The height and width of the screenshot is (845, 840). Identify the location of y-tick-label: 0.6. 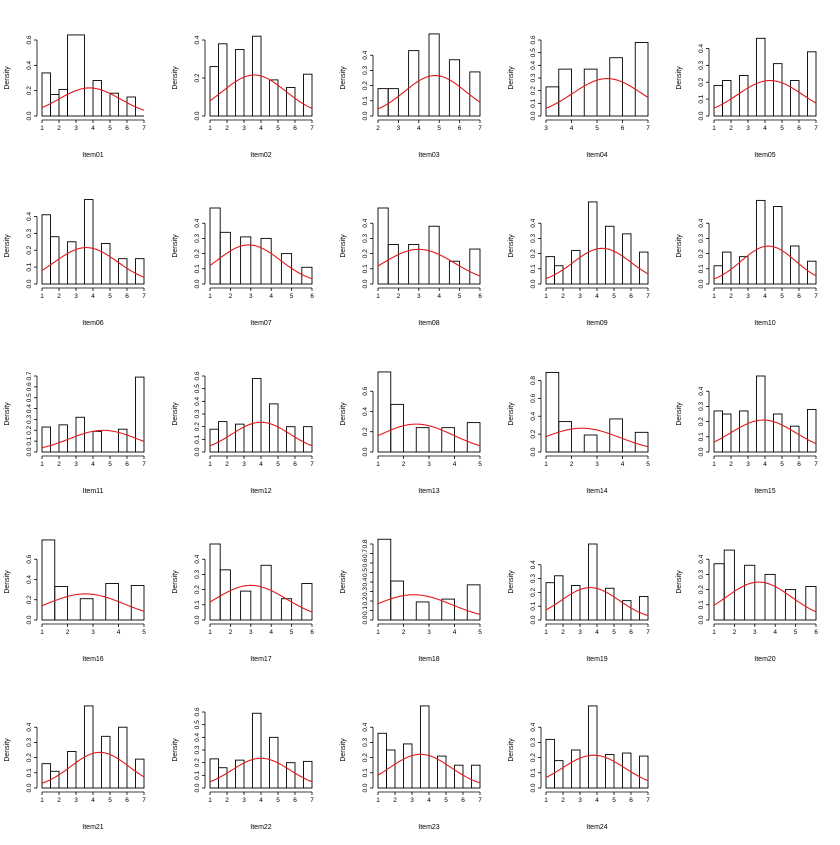
(29, 39).